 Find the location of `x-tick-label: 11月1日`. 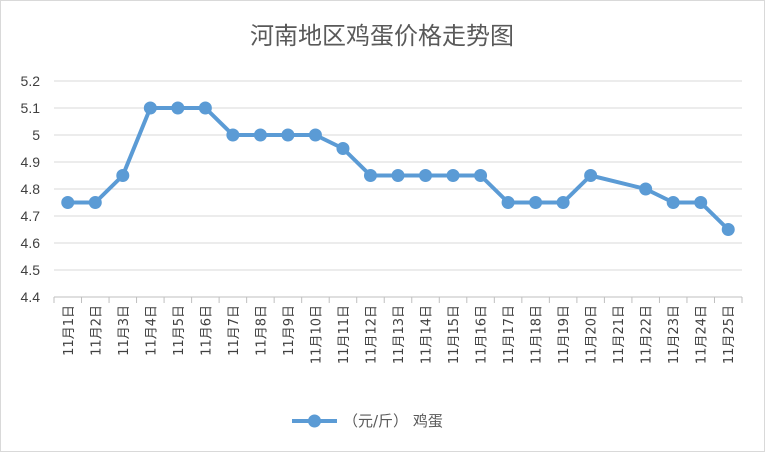

x-tick-label: 11月1日 is located at coordinates (69, 330).